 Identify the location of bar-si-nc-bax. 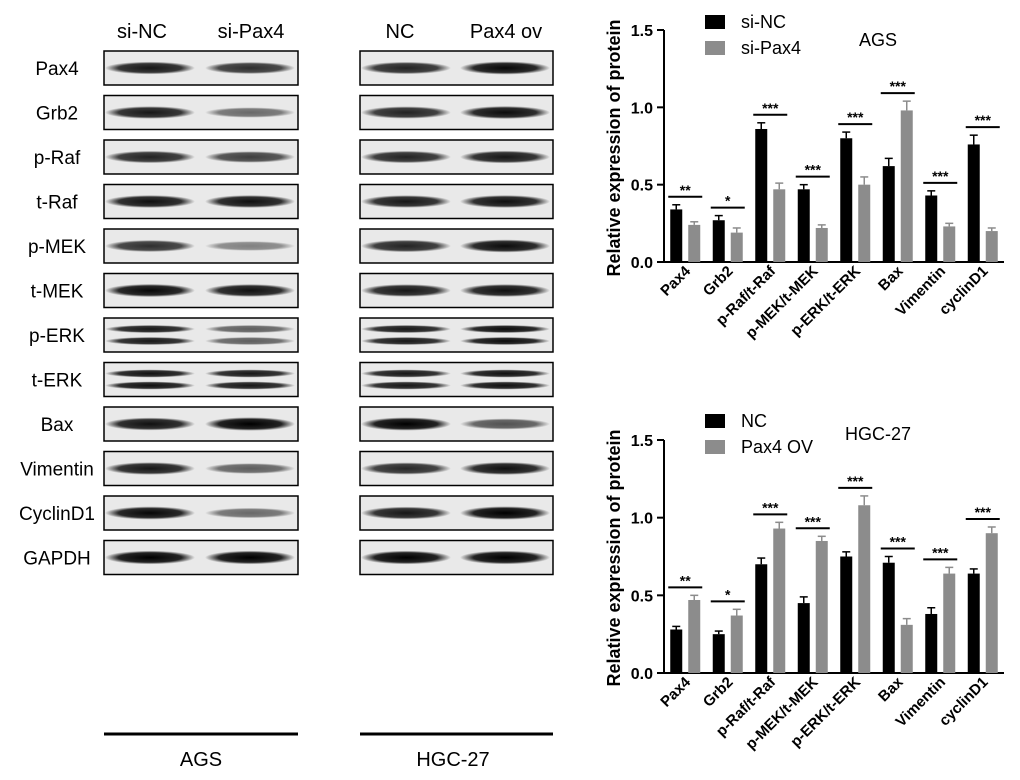
(888, 214).